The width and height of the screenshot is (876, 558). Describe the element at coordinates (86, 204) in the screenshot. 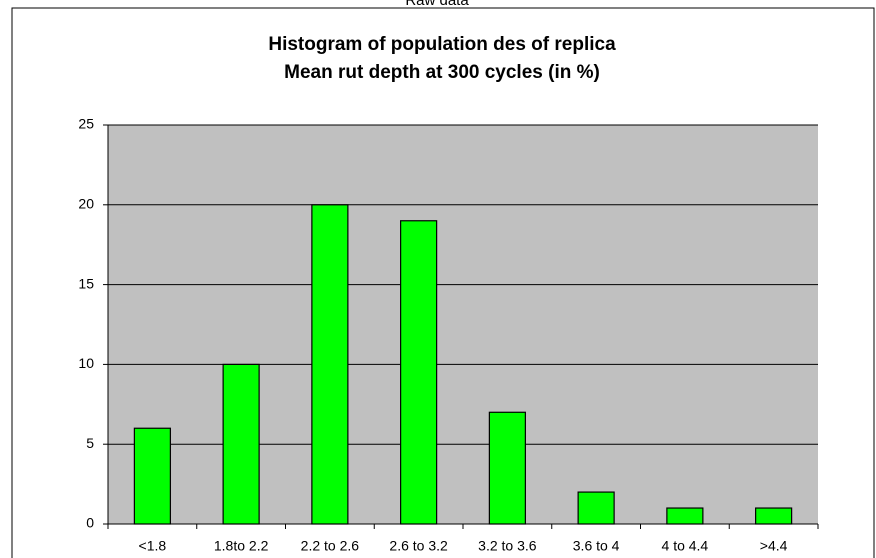

I see `y-tick-label: 20` at that location.